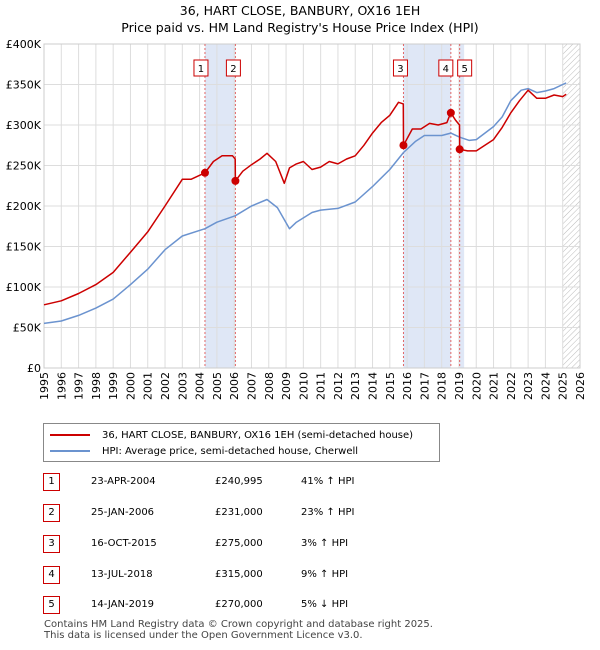 The height and width of the screenshot is (650, 600). I want to click on sale-flag-label: 1, so click(201, 69).